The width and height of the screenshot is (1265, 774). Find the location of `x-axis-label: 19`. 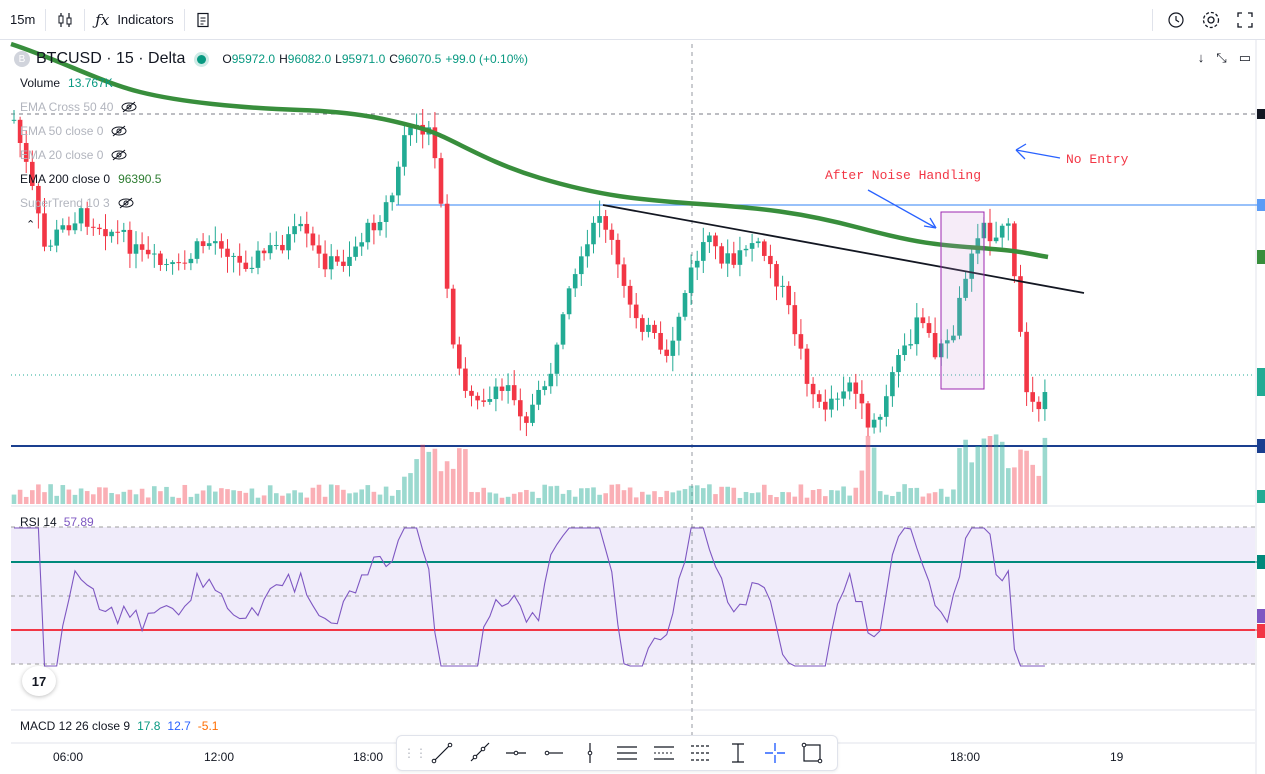

x-axis-label: 19 is located at coordinates (1117, 757).